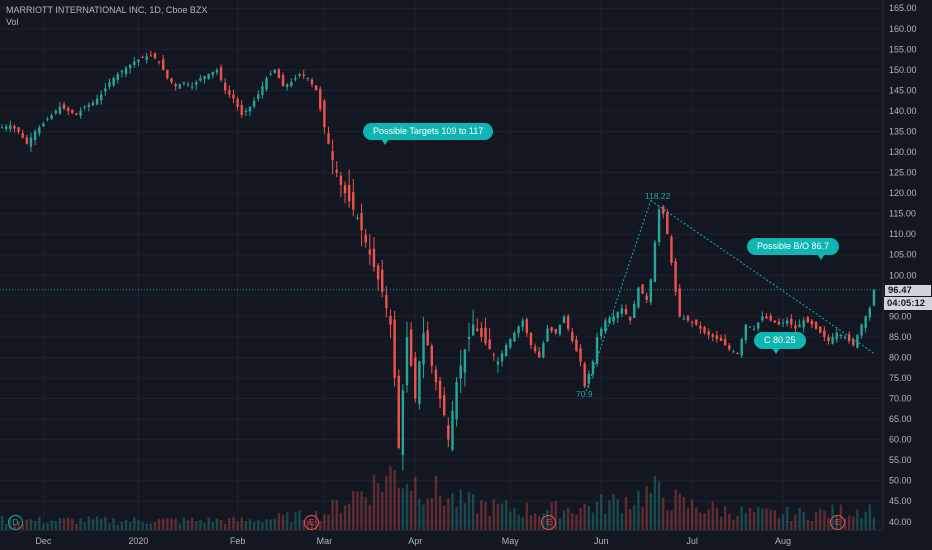 This screenshot has width=932, height=550. Describe the element at coordinates (780, 343) in the screenshot. I see `support-callout: C 80.25` at that location.